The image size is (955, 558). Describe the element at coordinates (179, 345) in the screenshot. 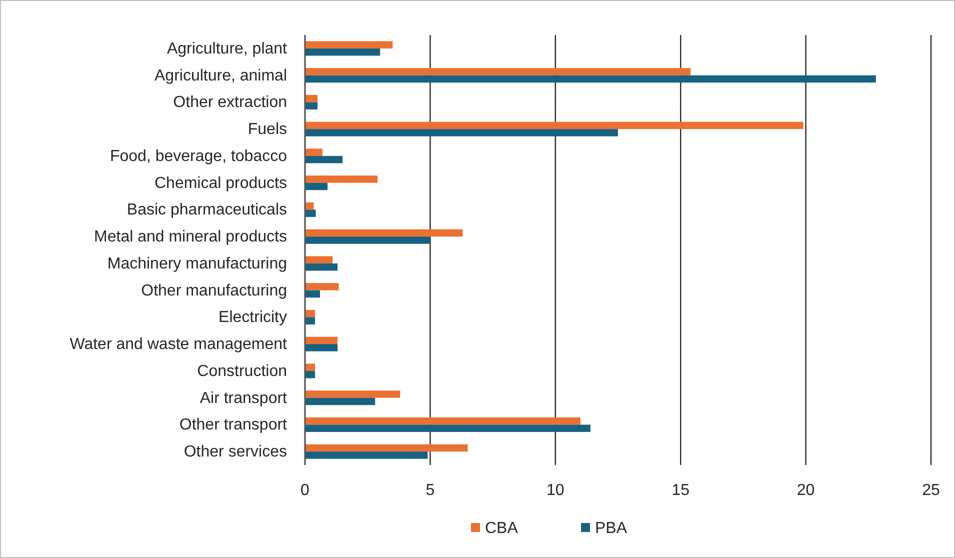

I see `y-tick-label: Water and waste management` at that location.